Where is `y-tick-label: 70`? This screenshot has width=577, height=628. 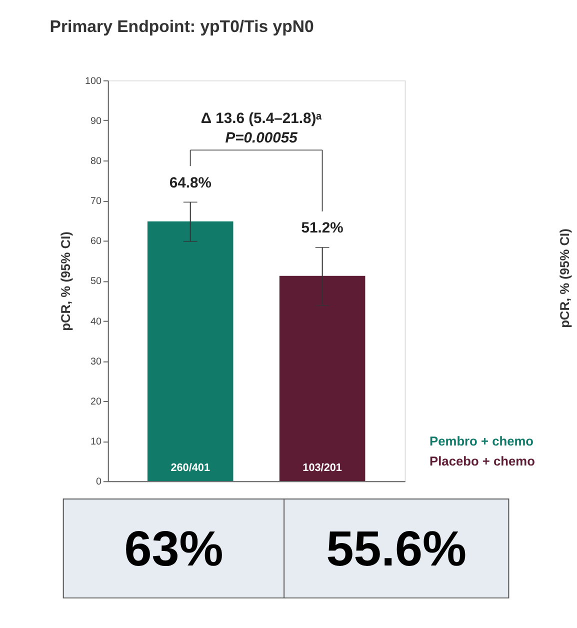
y-tick-label: 70 is located at coordinates (96, 202).